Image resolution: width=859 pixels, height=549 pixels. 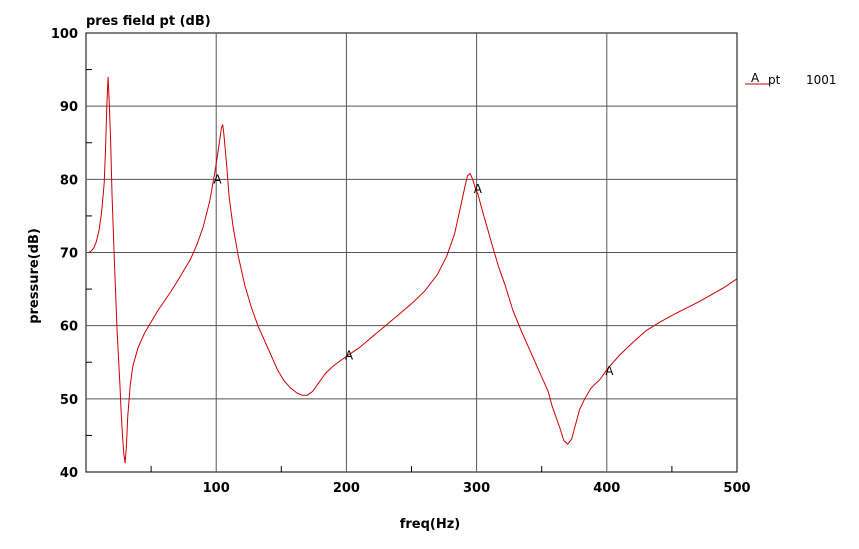 I want to click on x-tick-label: 500, so click(x=736, y=488).